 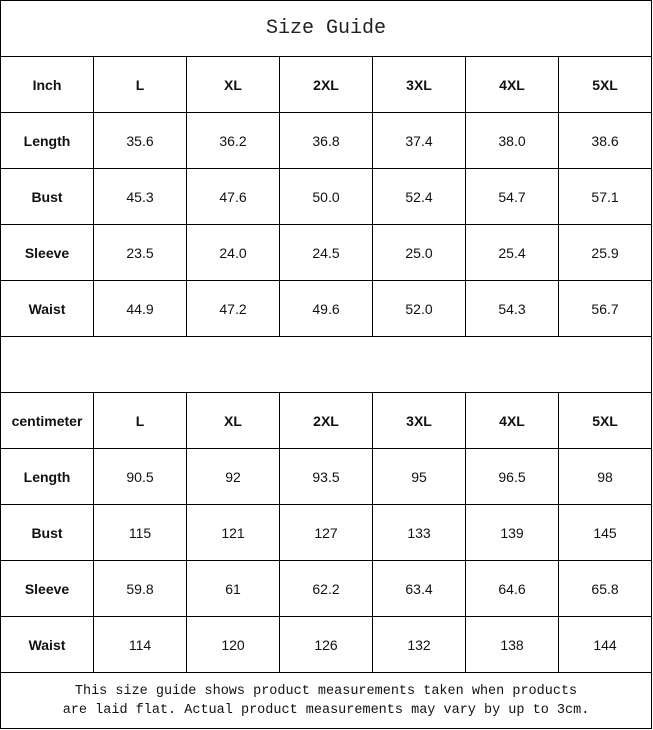 I want to click on measurement-value: 120, so click(x=233, y=644).